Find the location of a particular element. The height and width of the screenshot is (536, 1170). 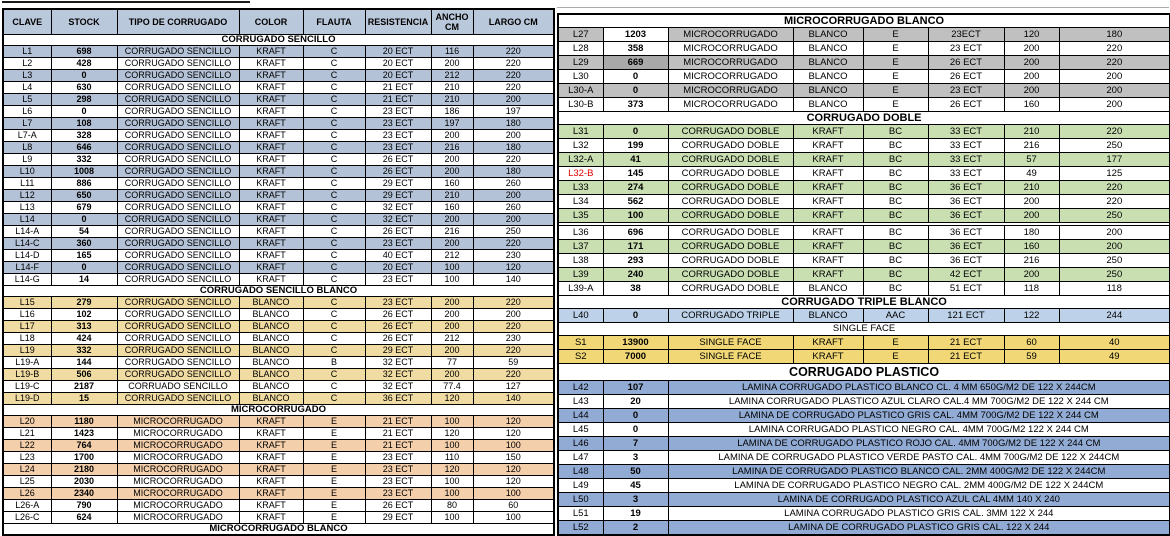

cell-largo: 250 is located at coordinates (1114, 145).